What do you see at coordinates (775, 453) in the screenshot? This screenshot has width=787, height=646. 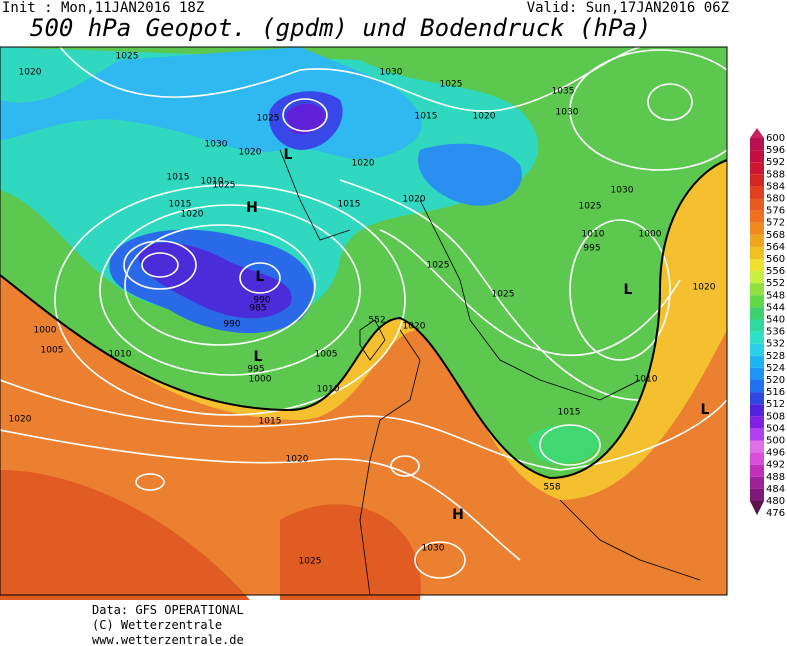 I see `colorbar-label: 496` at bounding box center [775, 453].